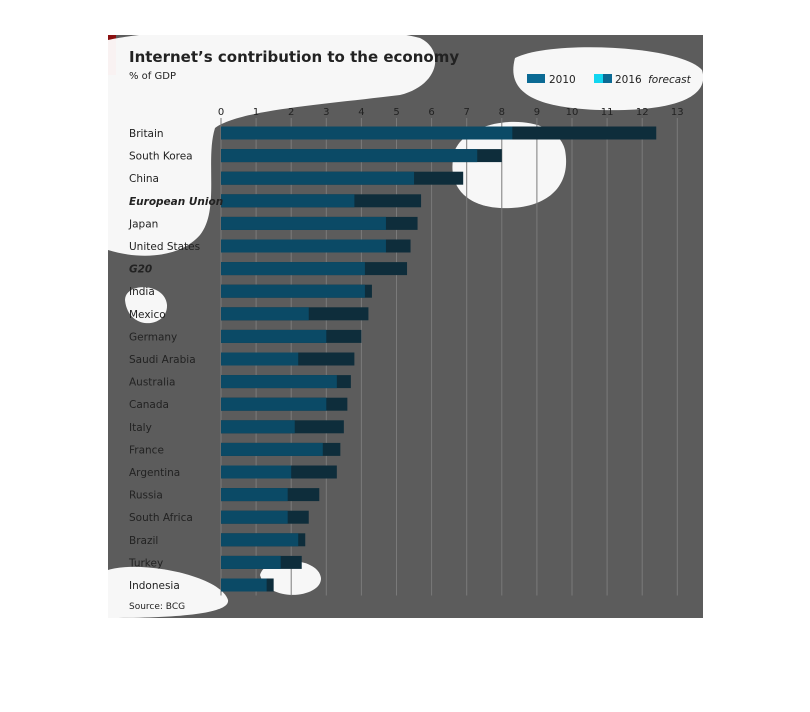 This screenshot has width=810, height=712. What do you see at coordinates (431, 112) in the screenshot?
I see `x-tick-label: 6` at bounding box center [431, 112].